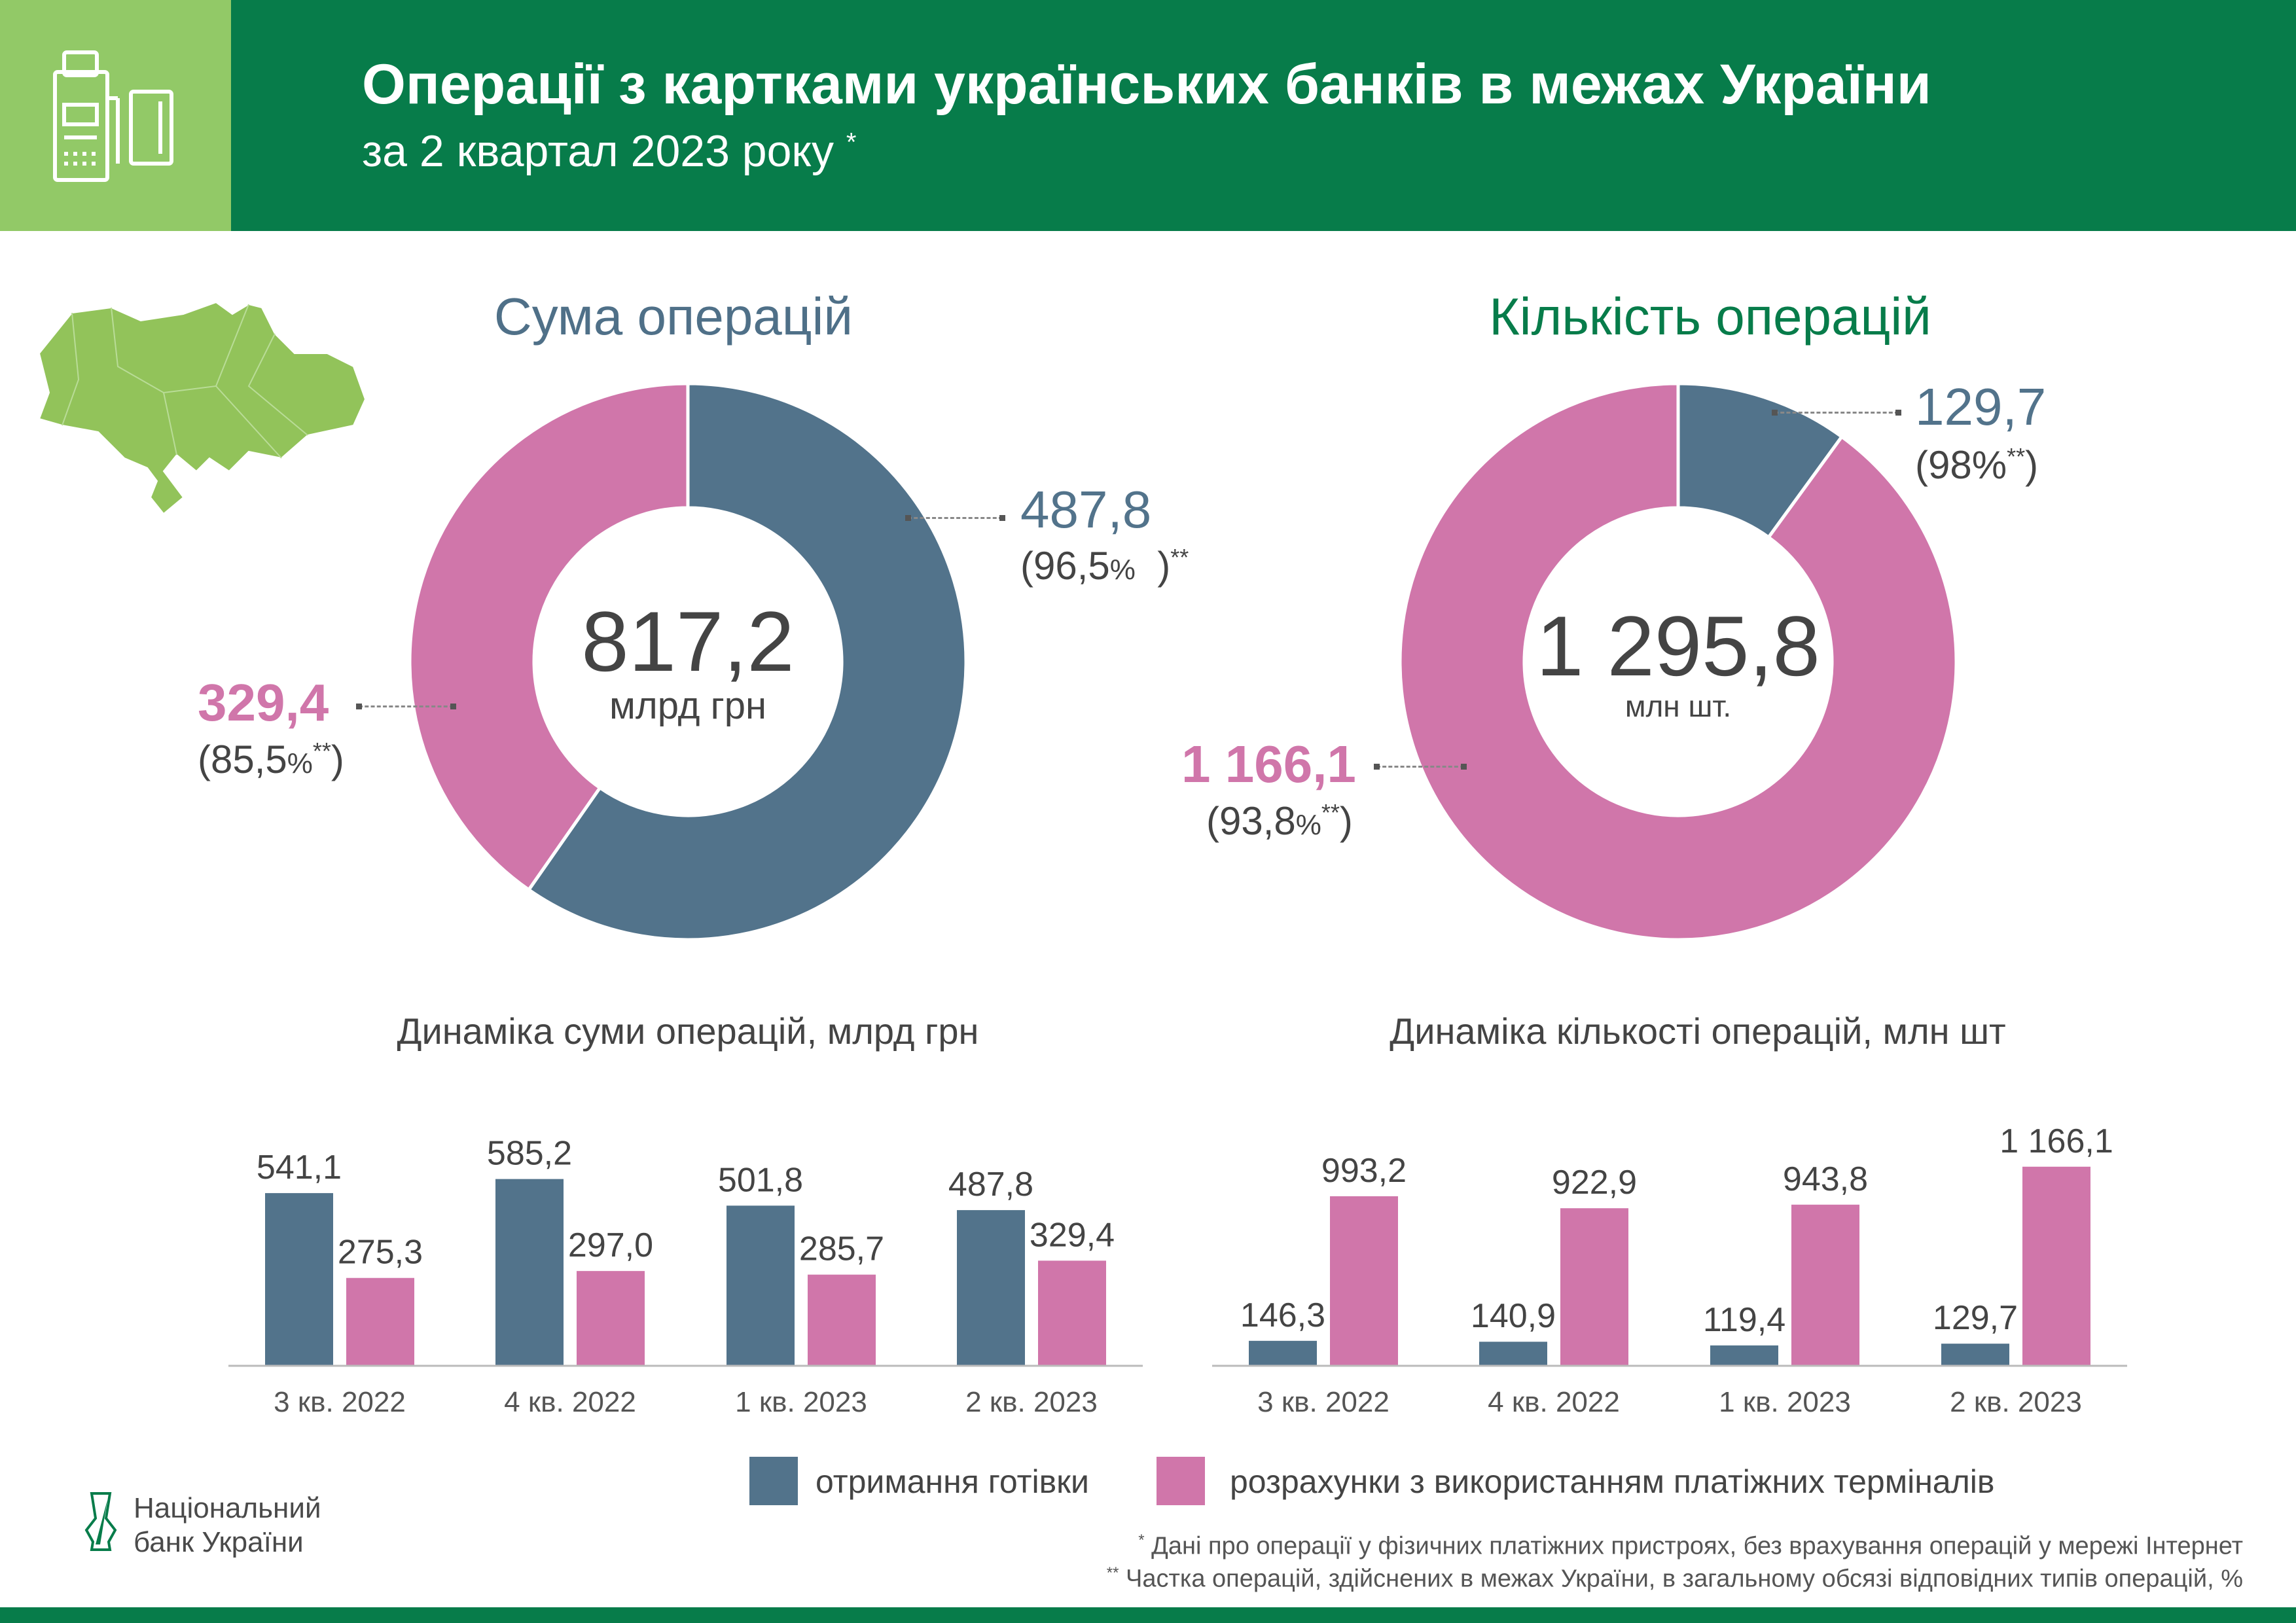 The height and width of the screenshot is (1623, 2296). What do you see at coordinates (1148, 1615) in the screenshot?
I see `bottom-bar` at bounding box center [1148, 1615].